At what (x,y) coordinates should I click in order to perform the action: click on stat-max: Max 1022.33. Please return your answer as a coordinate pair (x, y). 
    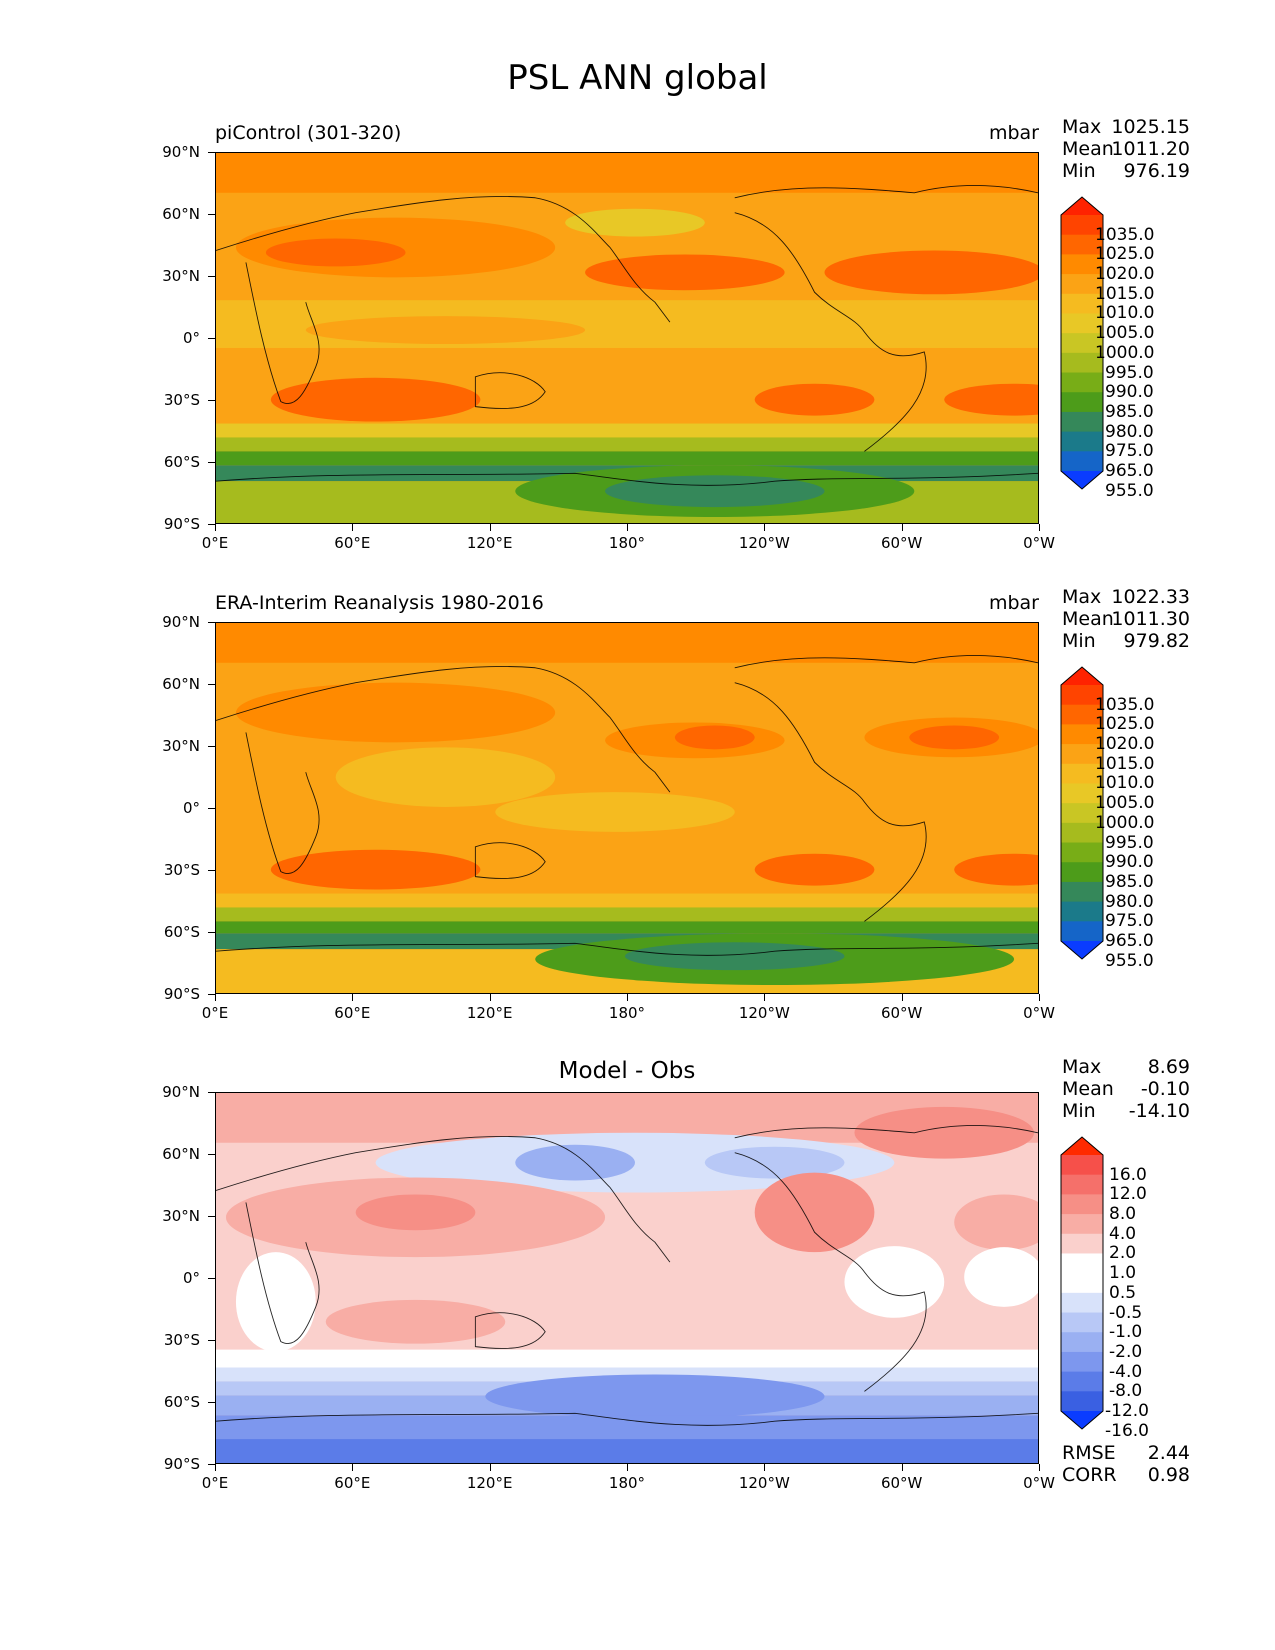
    Looking at the image, I should click on (1126, 597).